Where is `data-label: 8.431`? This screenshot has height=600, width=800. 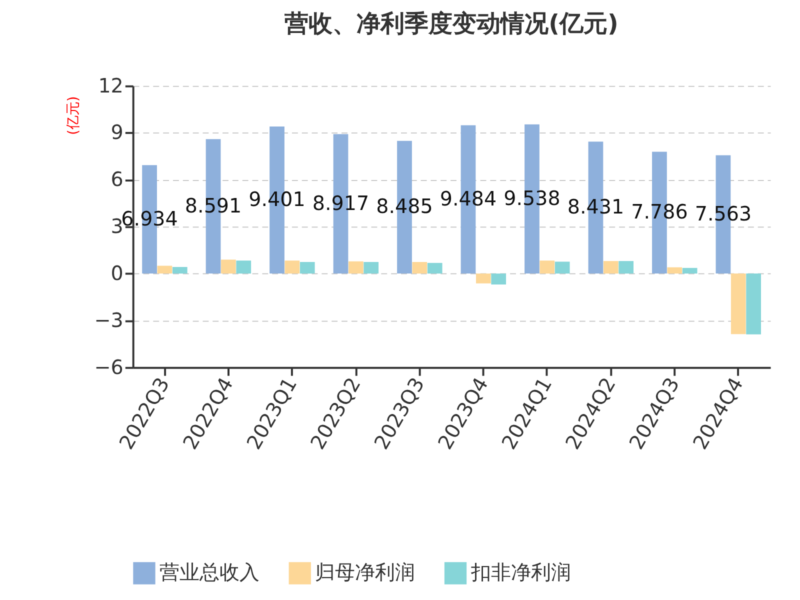 data-label: 8.431 is located at coordinates (595, 207).